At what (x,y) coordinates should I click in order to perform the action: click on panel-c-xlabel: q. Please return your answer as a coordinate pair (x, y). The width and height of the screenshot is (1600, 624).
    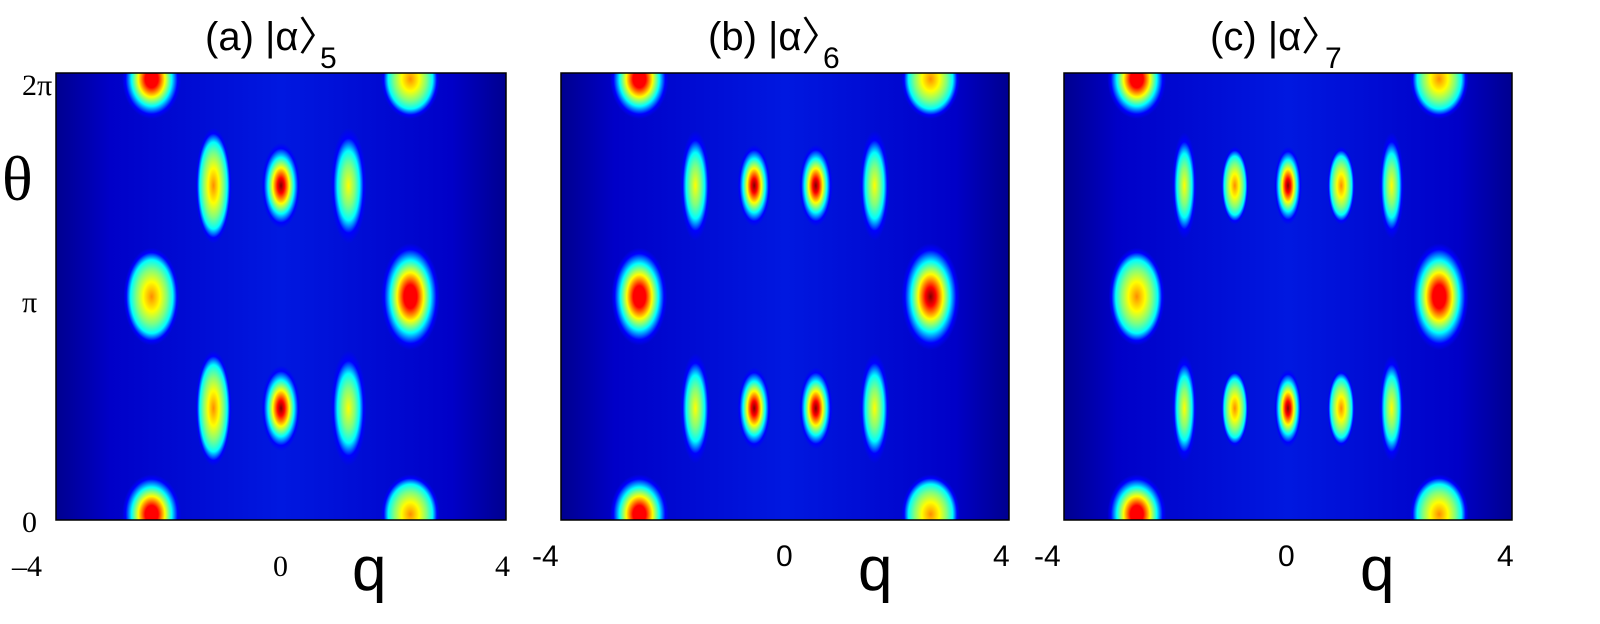
    Looking at the image, I should click on (1377, 569).